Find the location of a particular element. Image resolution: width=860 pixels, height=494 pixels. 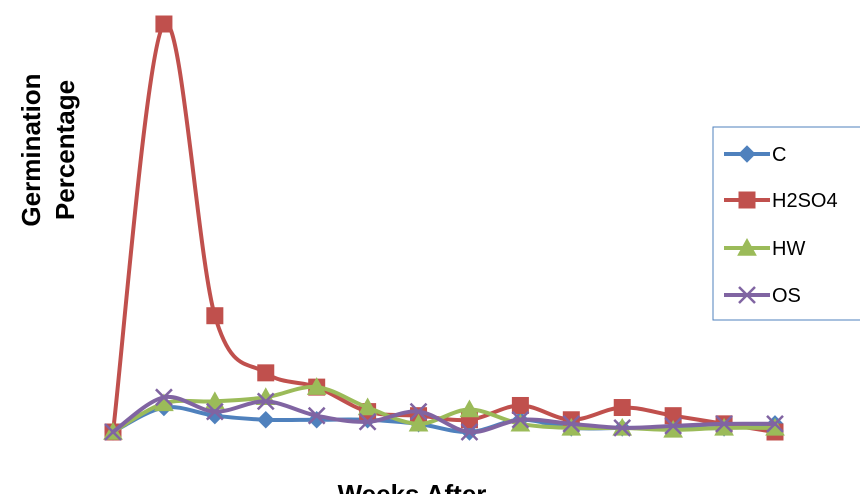

legend-item-h2so4: H2SO4 is located at coordinates (781, 201).